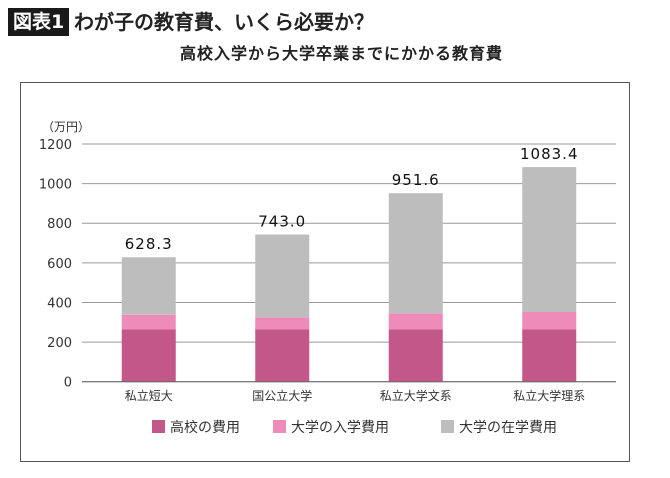  Describe the element at coordinates (66, 127) in the screenshot. I see `y-axis-unit-label: （万円）` at that location.